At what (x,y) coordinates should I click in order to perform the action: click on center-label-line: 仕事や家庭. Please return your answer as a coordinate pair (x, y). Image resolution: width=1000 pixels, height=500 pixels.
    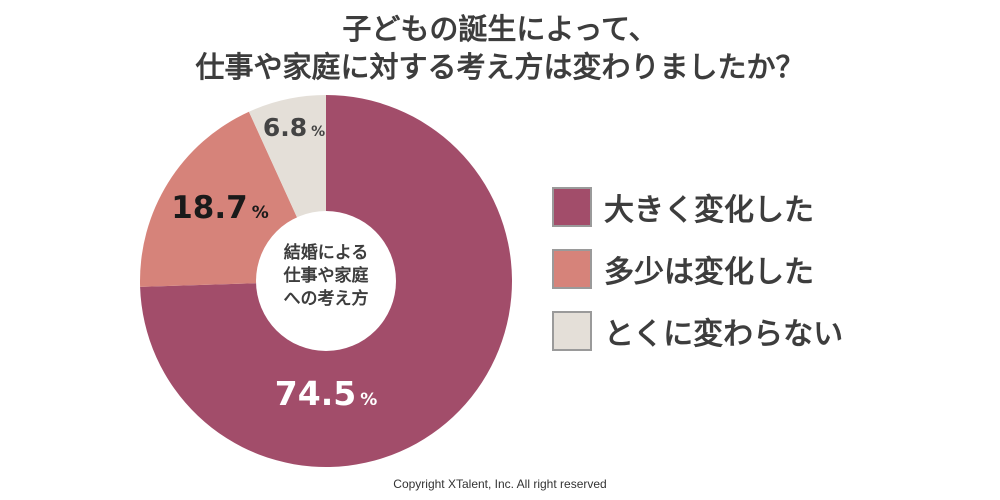
    Looking at the image, I should click on (326, 276).